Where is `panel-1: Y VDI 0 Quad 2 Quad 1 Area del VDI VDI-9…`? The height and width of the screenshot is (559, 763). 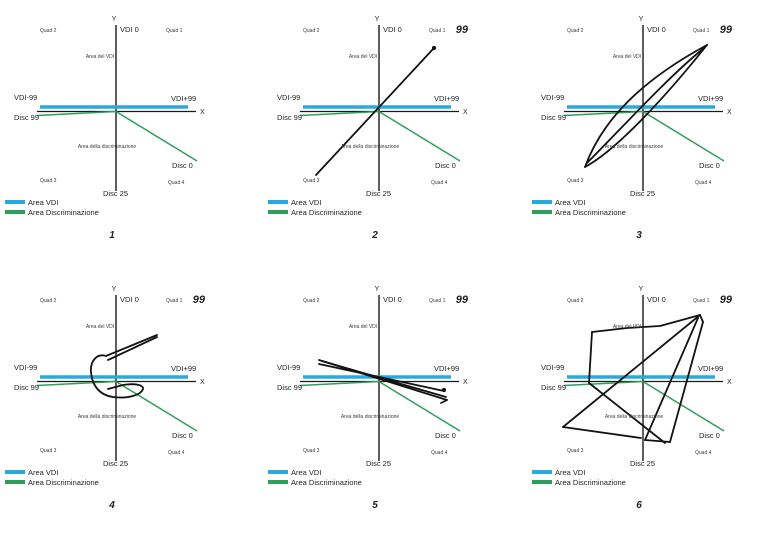 panel-1: Y VDI 0 Quad 2 Quad 1 Area del VDI VDI-9… is located at coordinates (118, 125).